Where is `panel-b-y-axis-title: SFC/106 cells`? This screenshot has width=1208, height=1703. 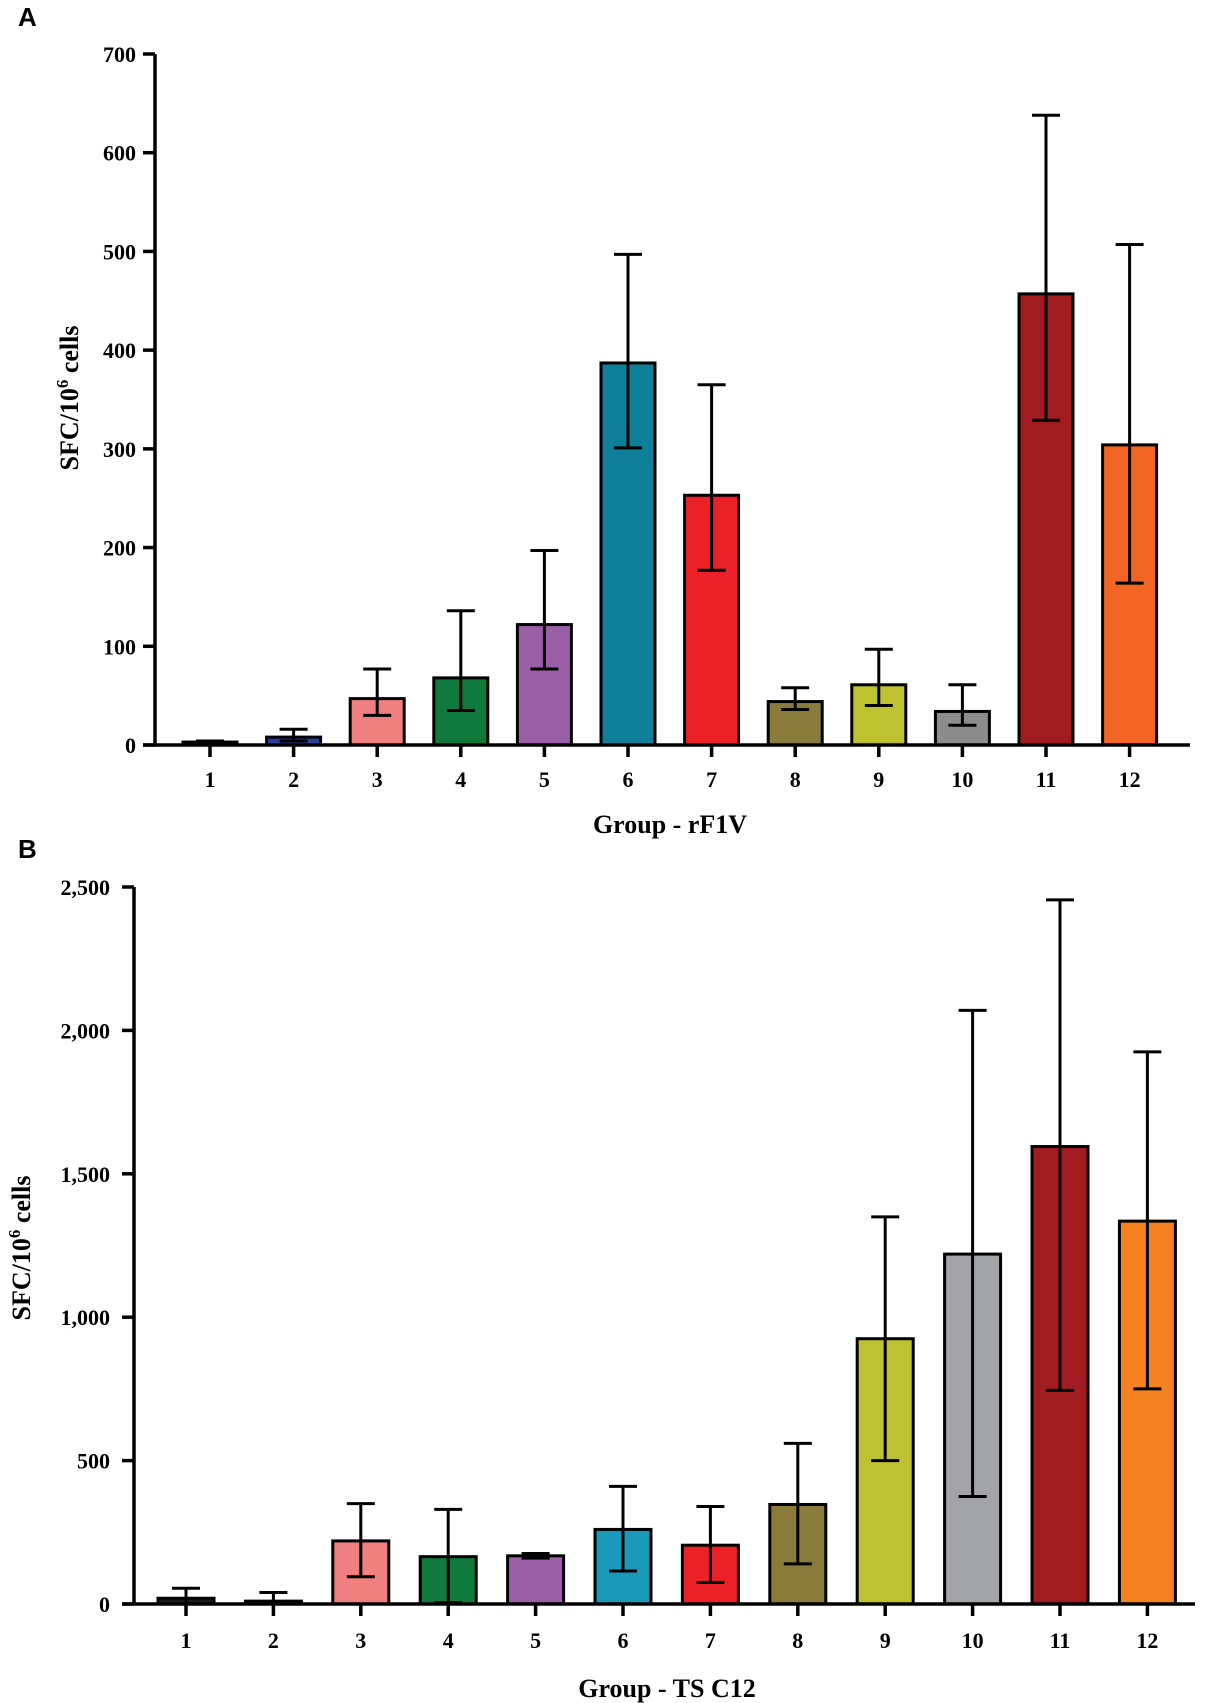 panel-b-y-axis-title: SFC/106 cells is located at coordinates (20, 1248).